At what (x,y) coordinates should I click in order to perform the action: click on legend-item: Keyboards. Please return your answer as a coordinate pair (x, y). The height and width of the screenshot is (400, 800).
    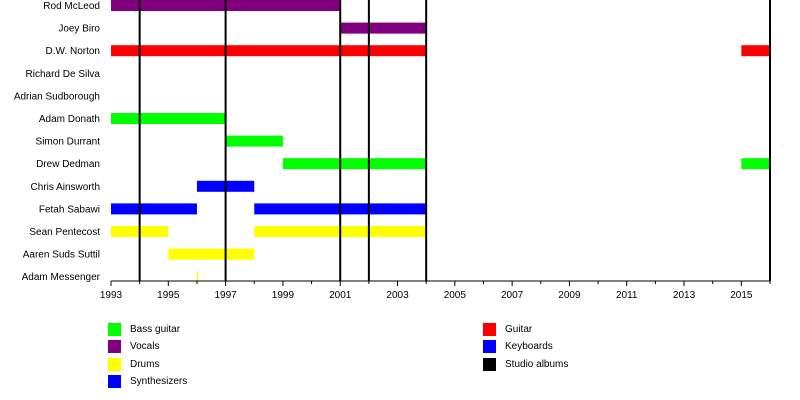
    Looking at the image, I should click on (518, 347).